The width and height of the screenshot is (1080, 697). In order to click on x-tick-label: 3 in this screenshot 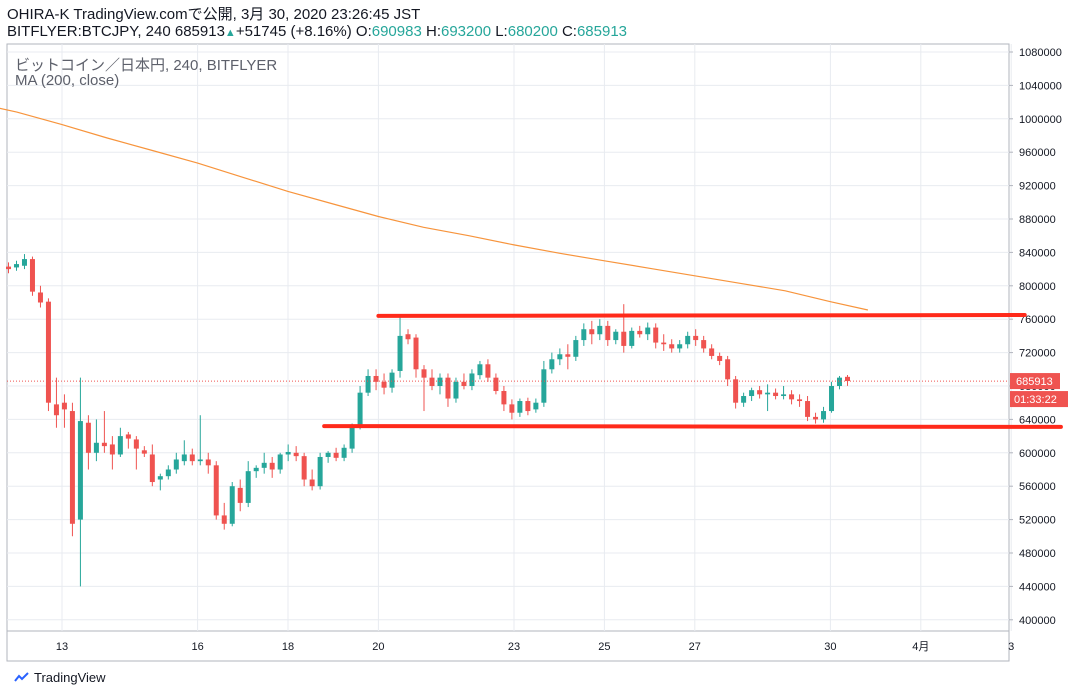, I will do `click(1011, 647)`.